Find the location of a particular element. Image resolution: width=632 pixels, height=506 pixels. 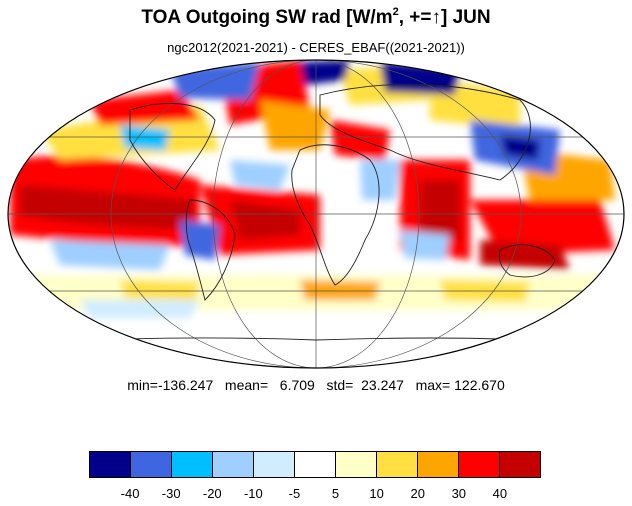

colorbar-labels: -40 -30 -20 -10 -5 5 10 20 30 40 is located at coordinates (315, 495).